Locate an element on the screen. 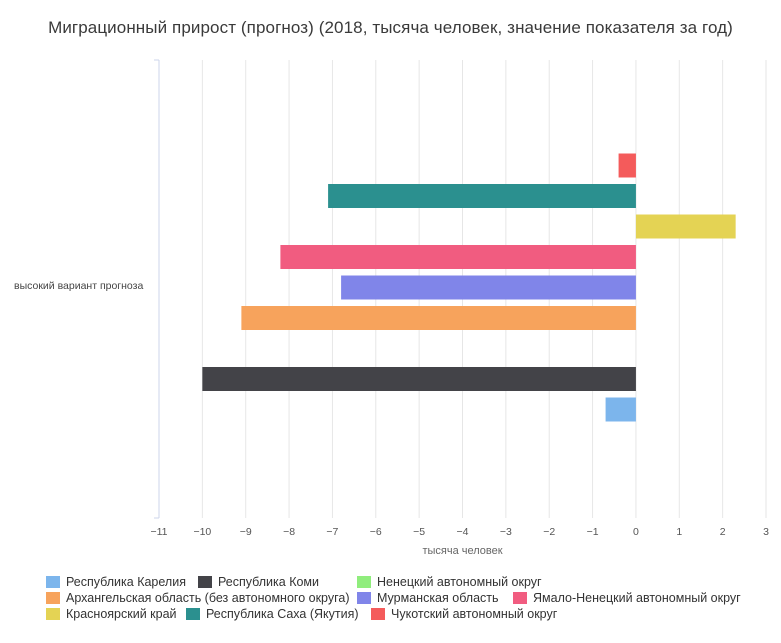  x-tick-label: −11 is located at coordinates (158, 532).